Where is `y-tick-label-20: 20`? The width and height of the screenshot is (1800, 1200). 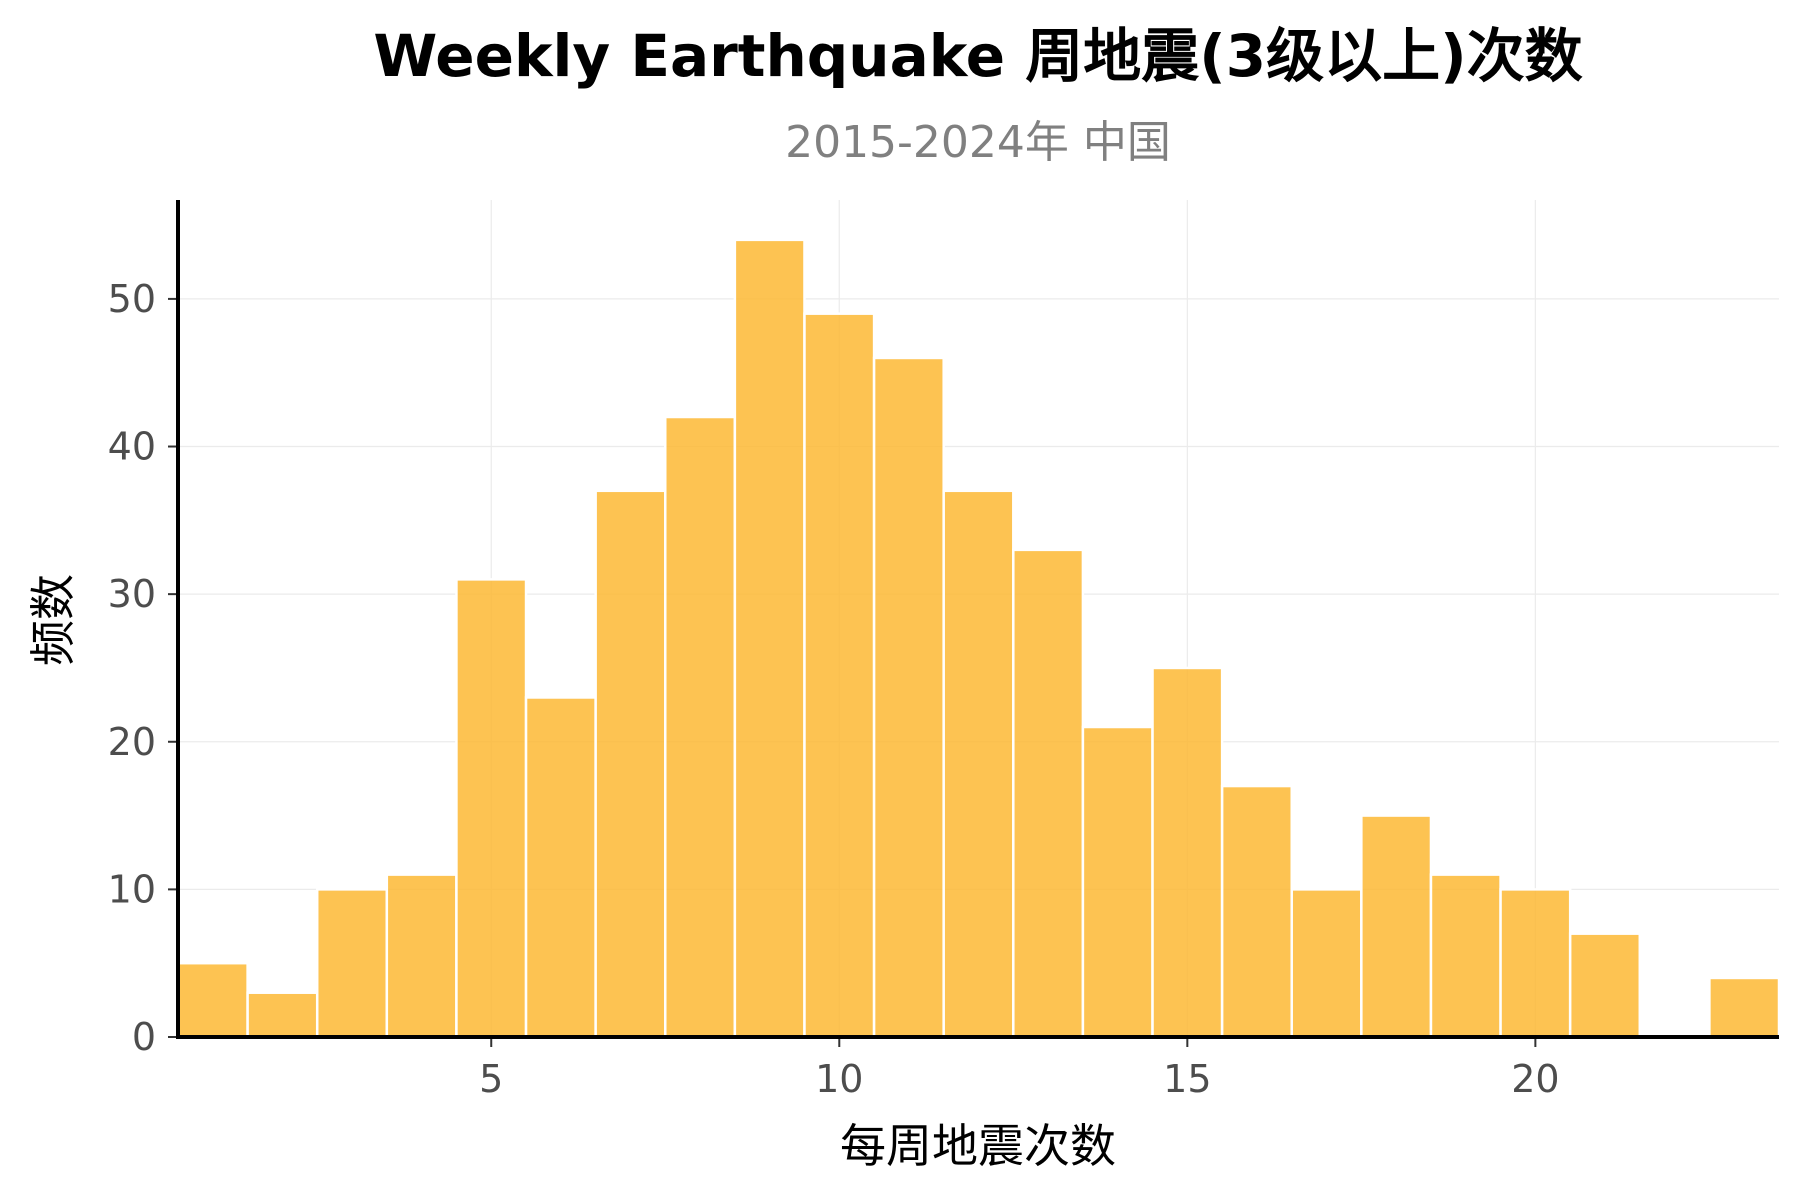 y-tick-label-20: 20 is located at coordinates (132, 742).